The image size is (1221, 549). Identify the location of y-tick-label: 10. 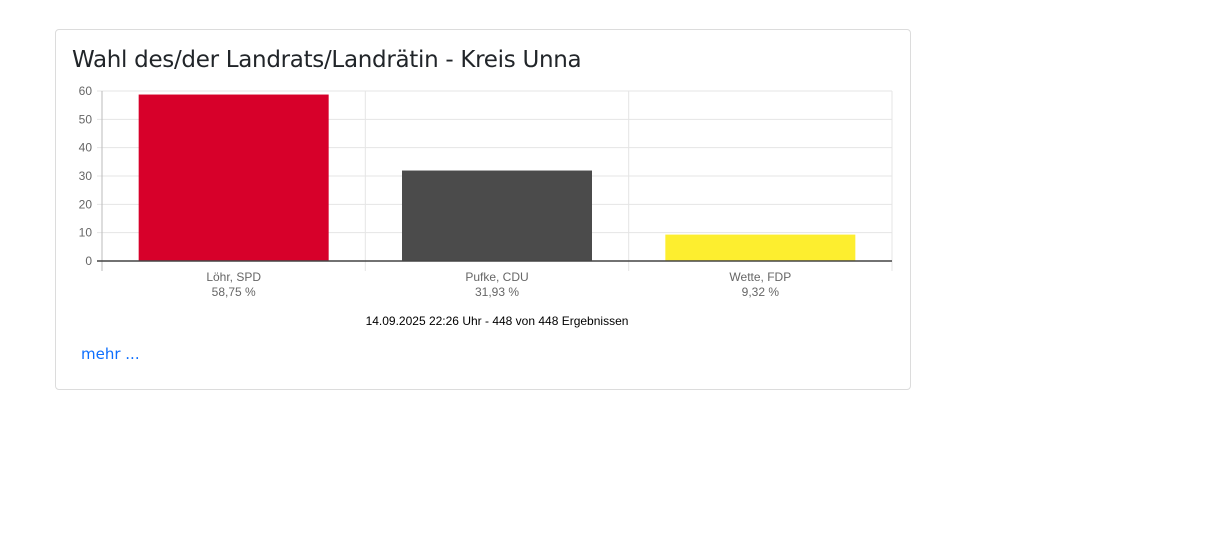
(86, 233).